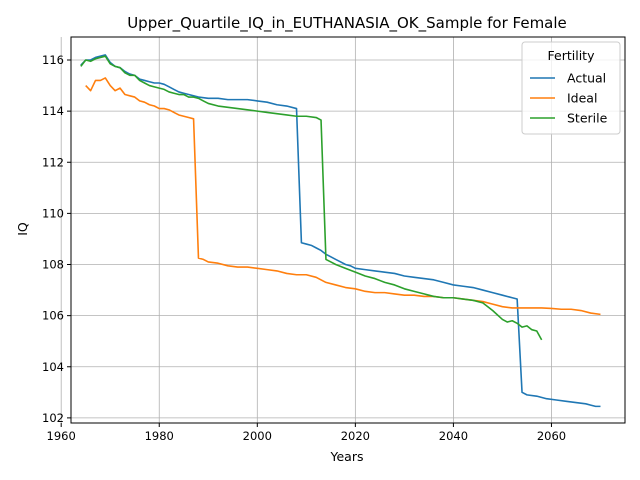  What do you see at coordinates (572, 55) in the screenshot?
I see `legend-title: Fertility` at bounding box center [572, 55].